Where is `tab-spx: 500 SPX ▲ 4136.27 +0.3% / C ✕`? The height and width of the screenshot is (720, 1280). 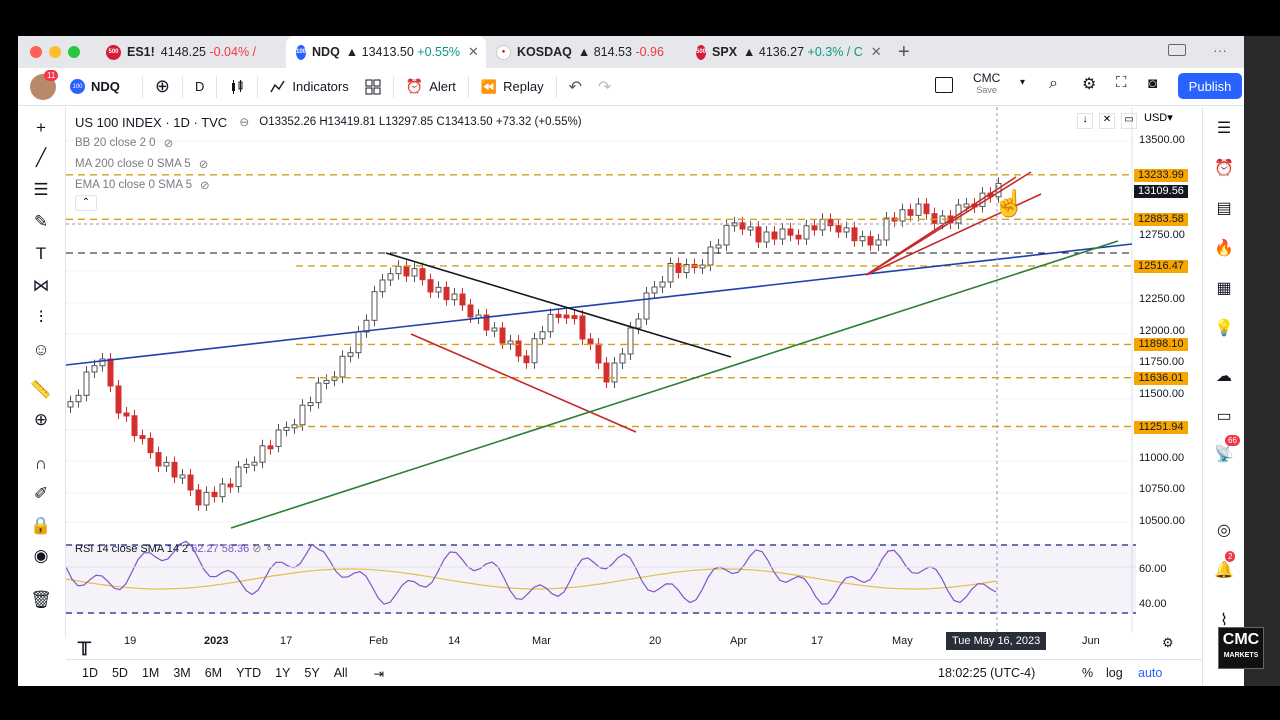
tab-spx: 500 SPX ▲ 4136.27 +0.3% / C ✕ is located at coordinates (786, 52).